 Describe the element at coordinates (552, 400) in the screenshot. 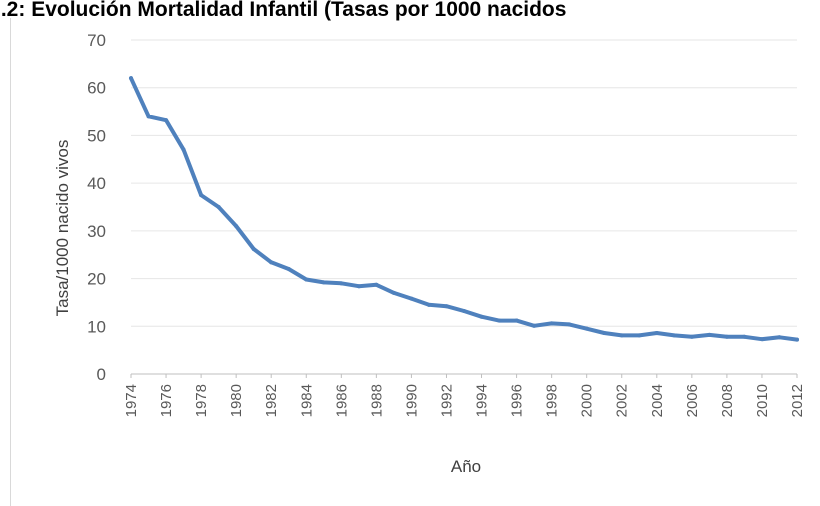

I see `x-tick-label: 1998` at that location.